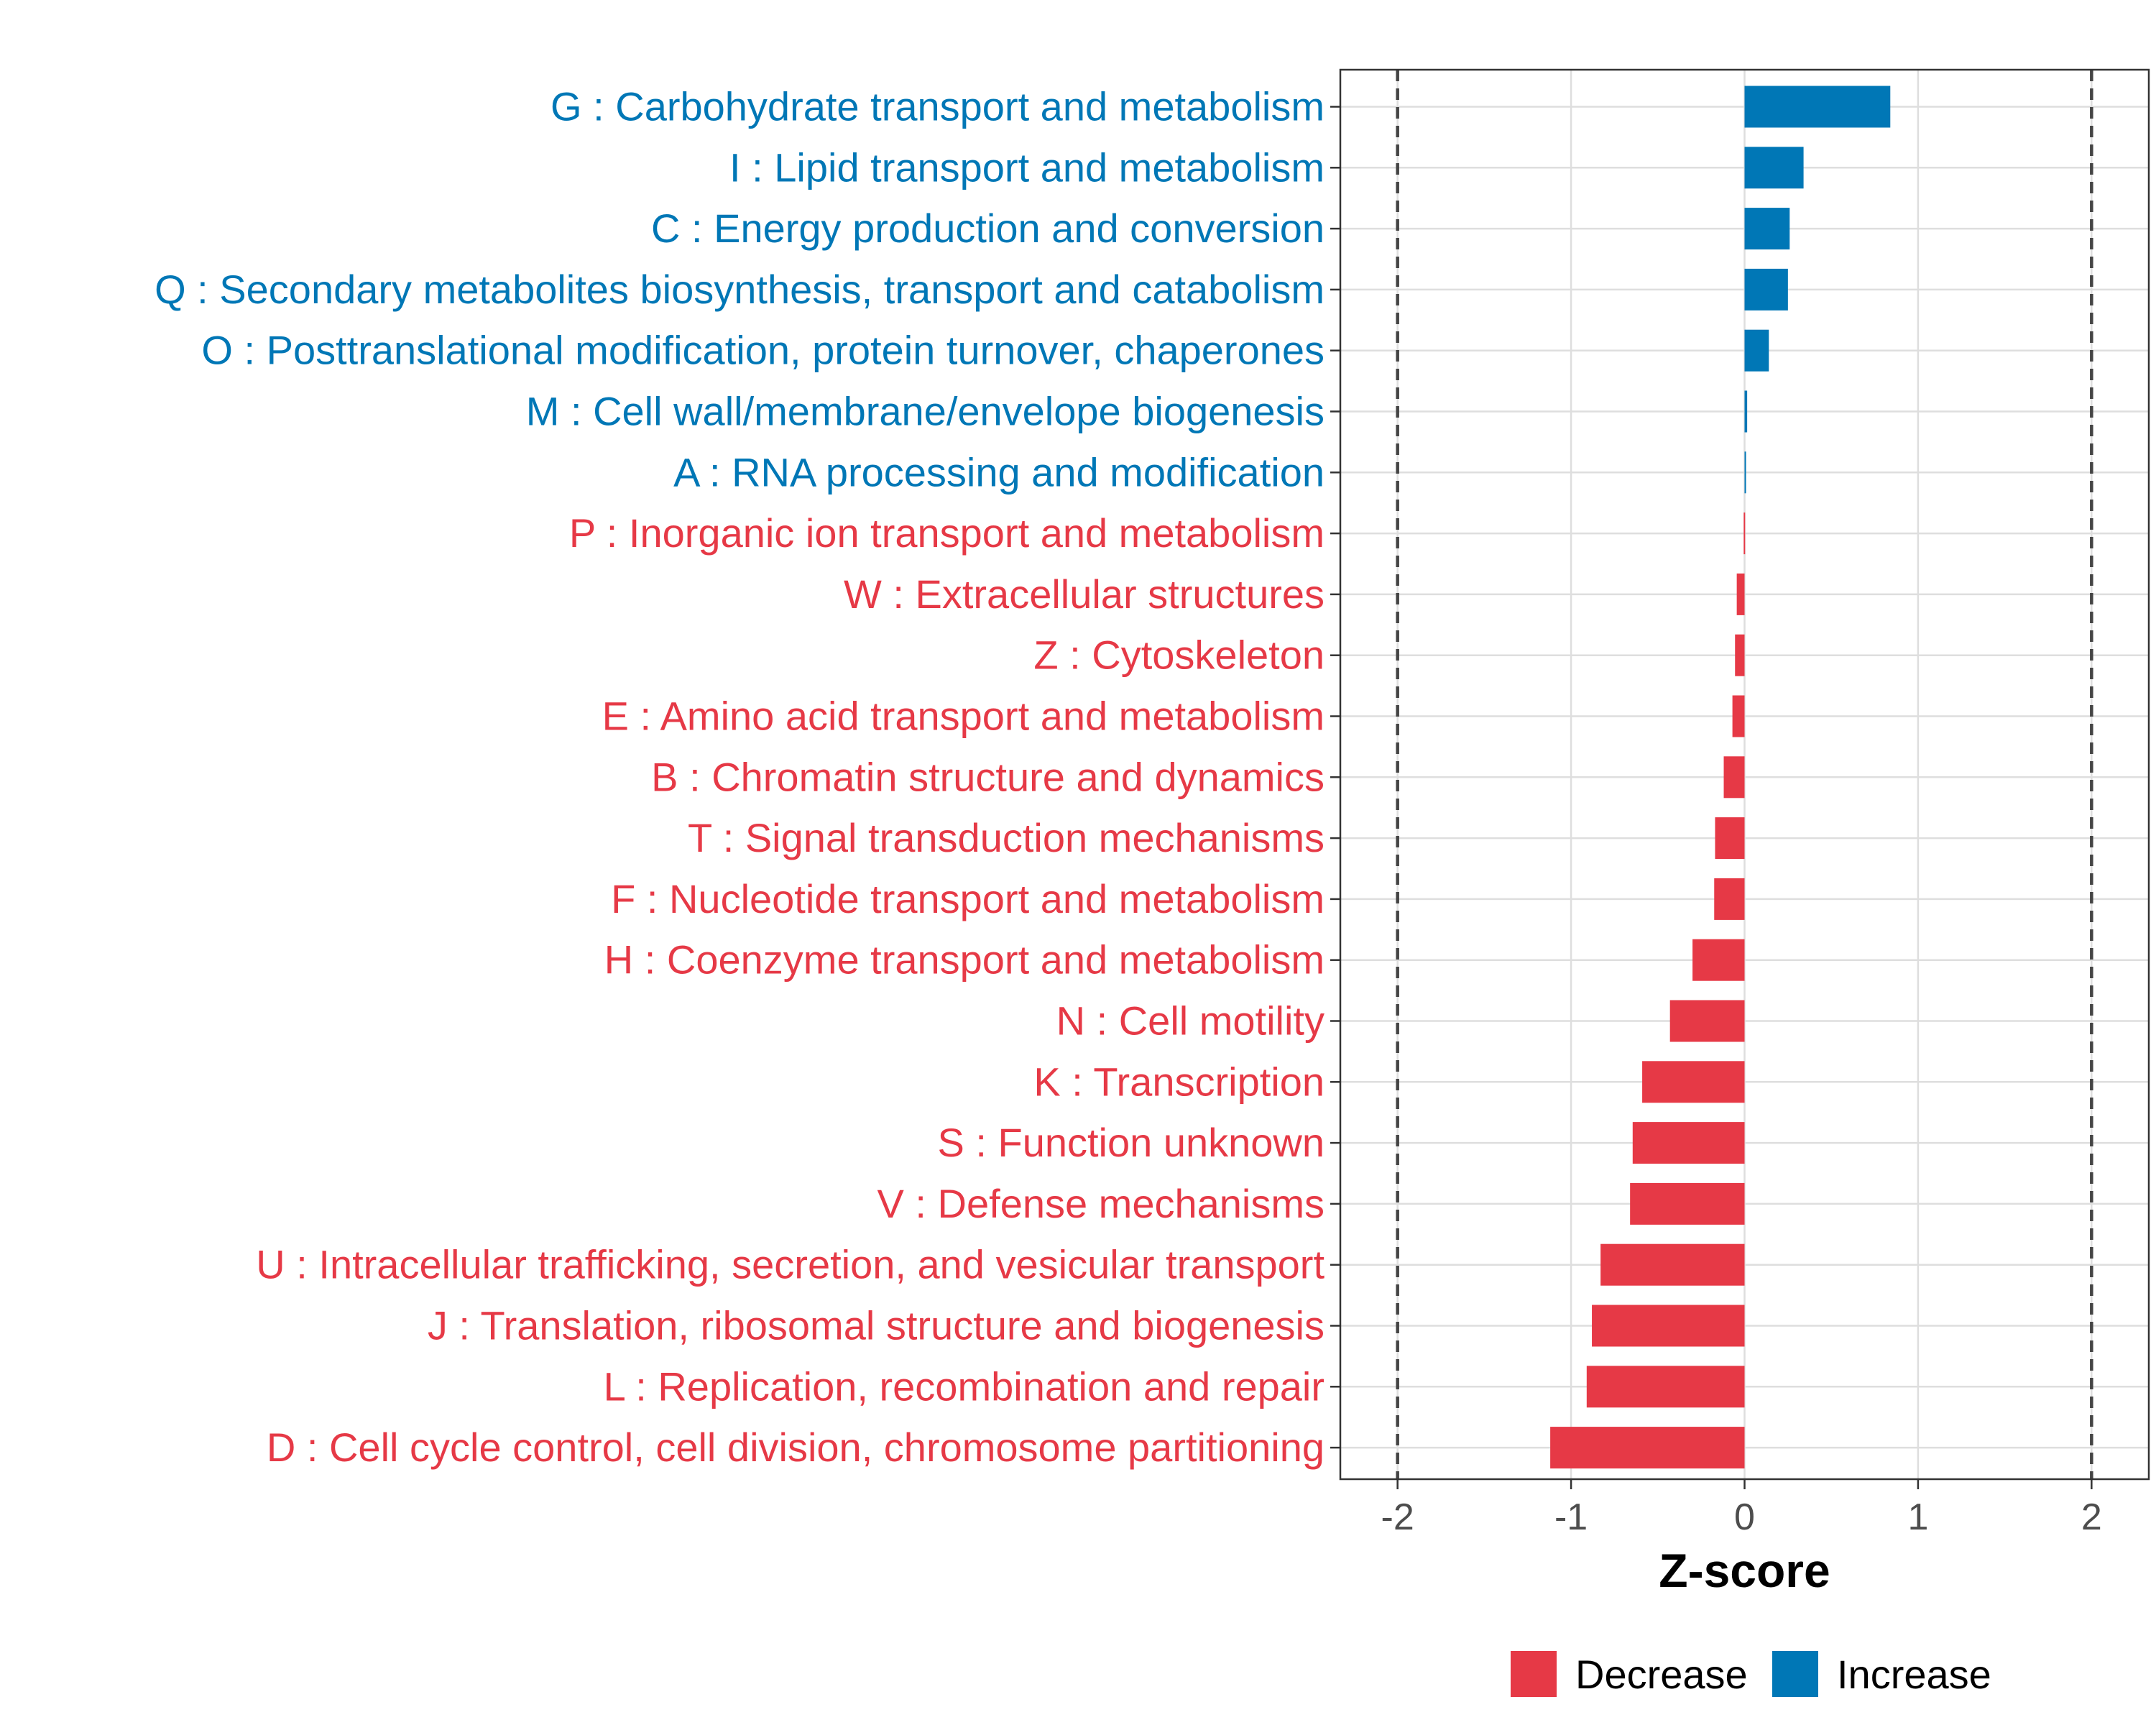  What do you see at coordinates (1661, 1674) in the screenshot?
I see `legend-label-decrease: Decrease` at bounding box center [1661, 1674].